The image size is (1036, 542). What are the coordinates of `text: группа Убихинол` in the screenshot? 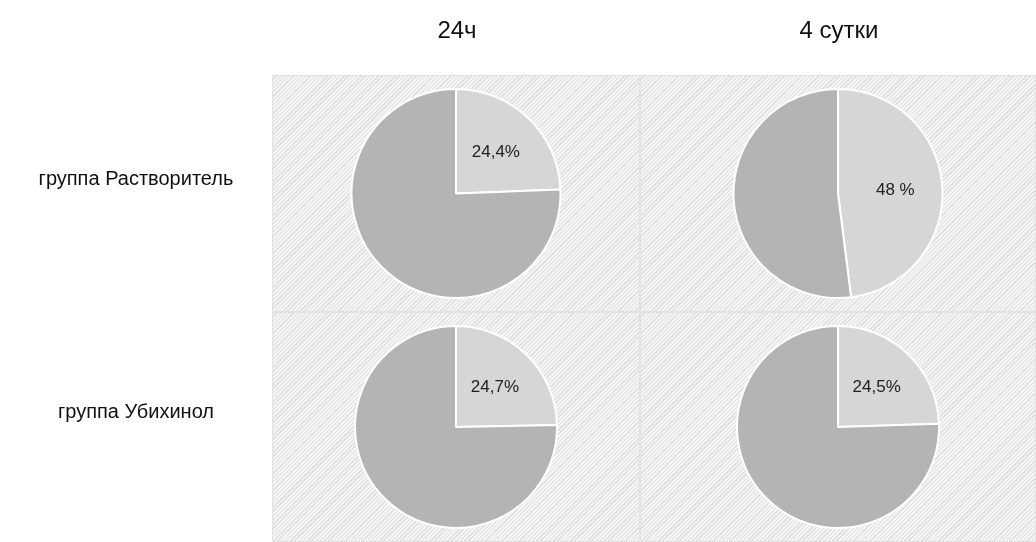 It's located at (136, 411).